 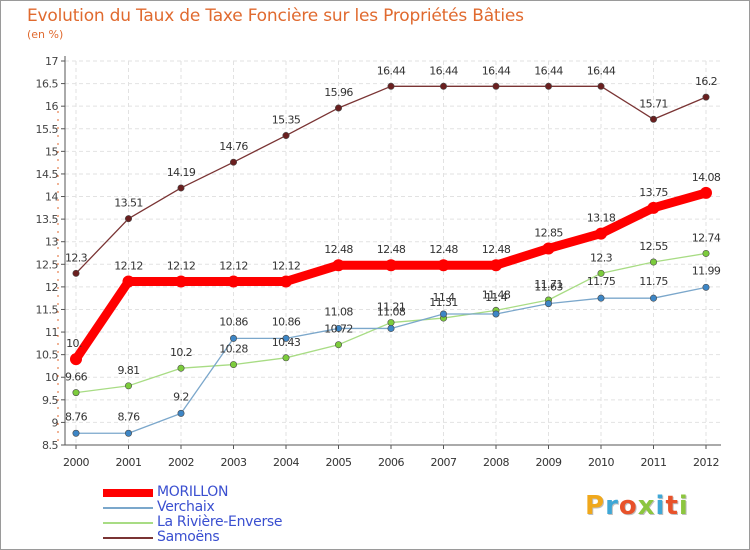 I want to click on logo-letter: P, so click(x=595, y=506).